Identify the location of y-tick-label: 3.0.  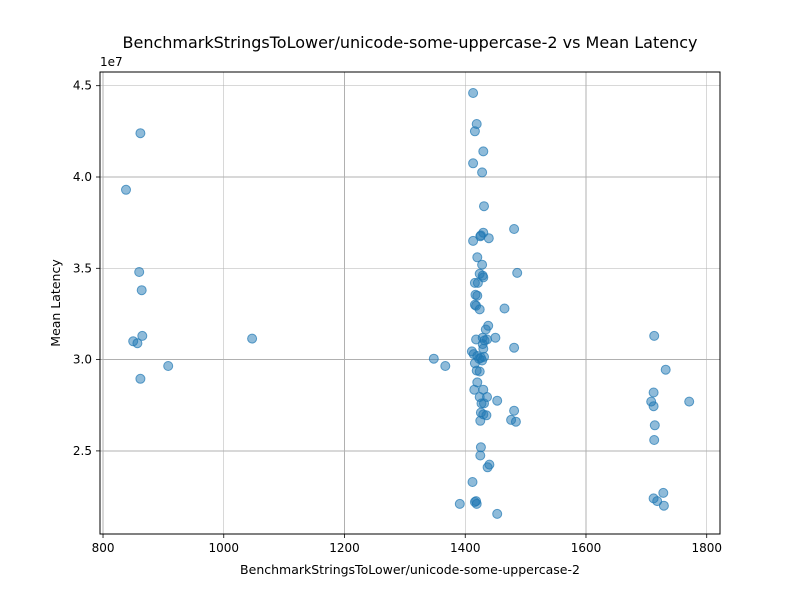
(82, 360).